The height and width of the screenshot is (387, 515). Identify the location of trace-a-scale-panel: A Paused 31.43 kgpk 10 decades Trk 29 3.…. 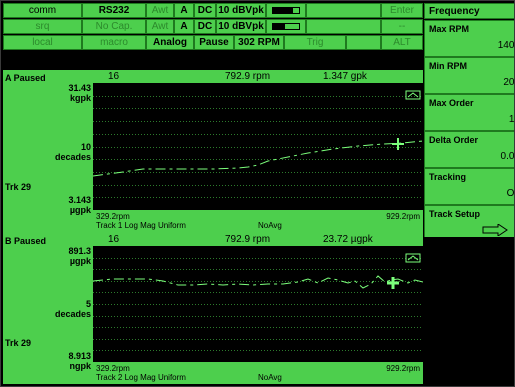
(48, 151).